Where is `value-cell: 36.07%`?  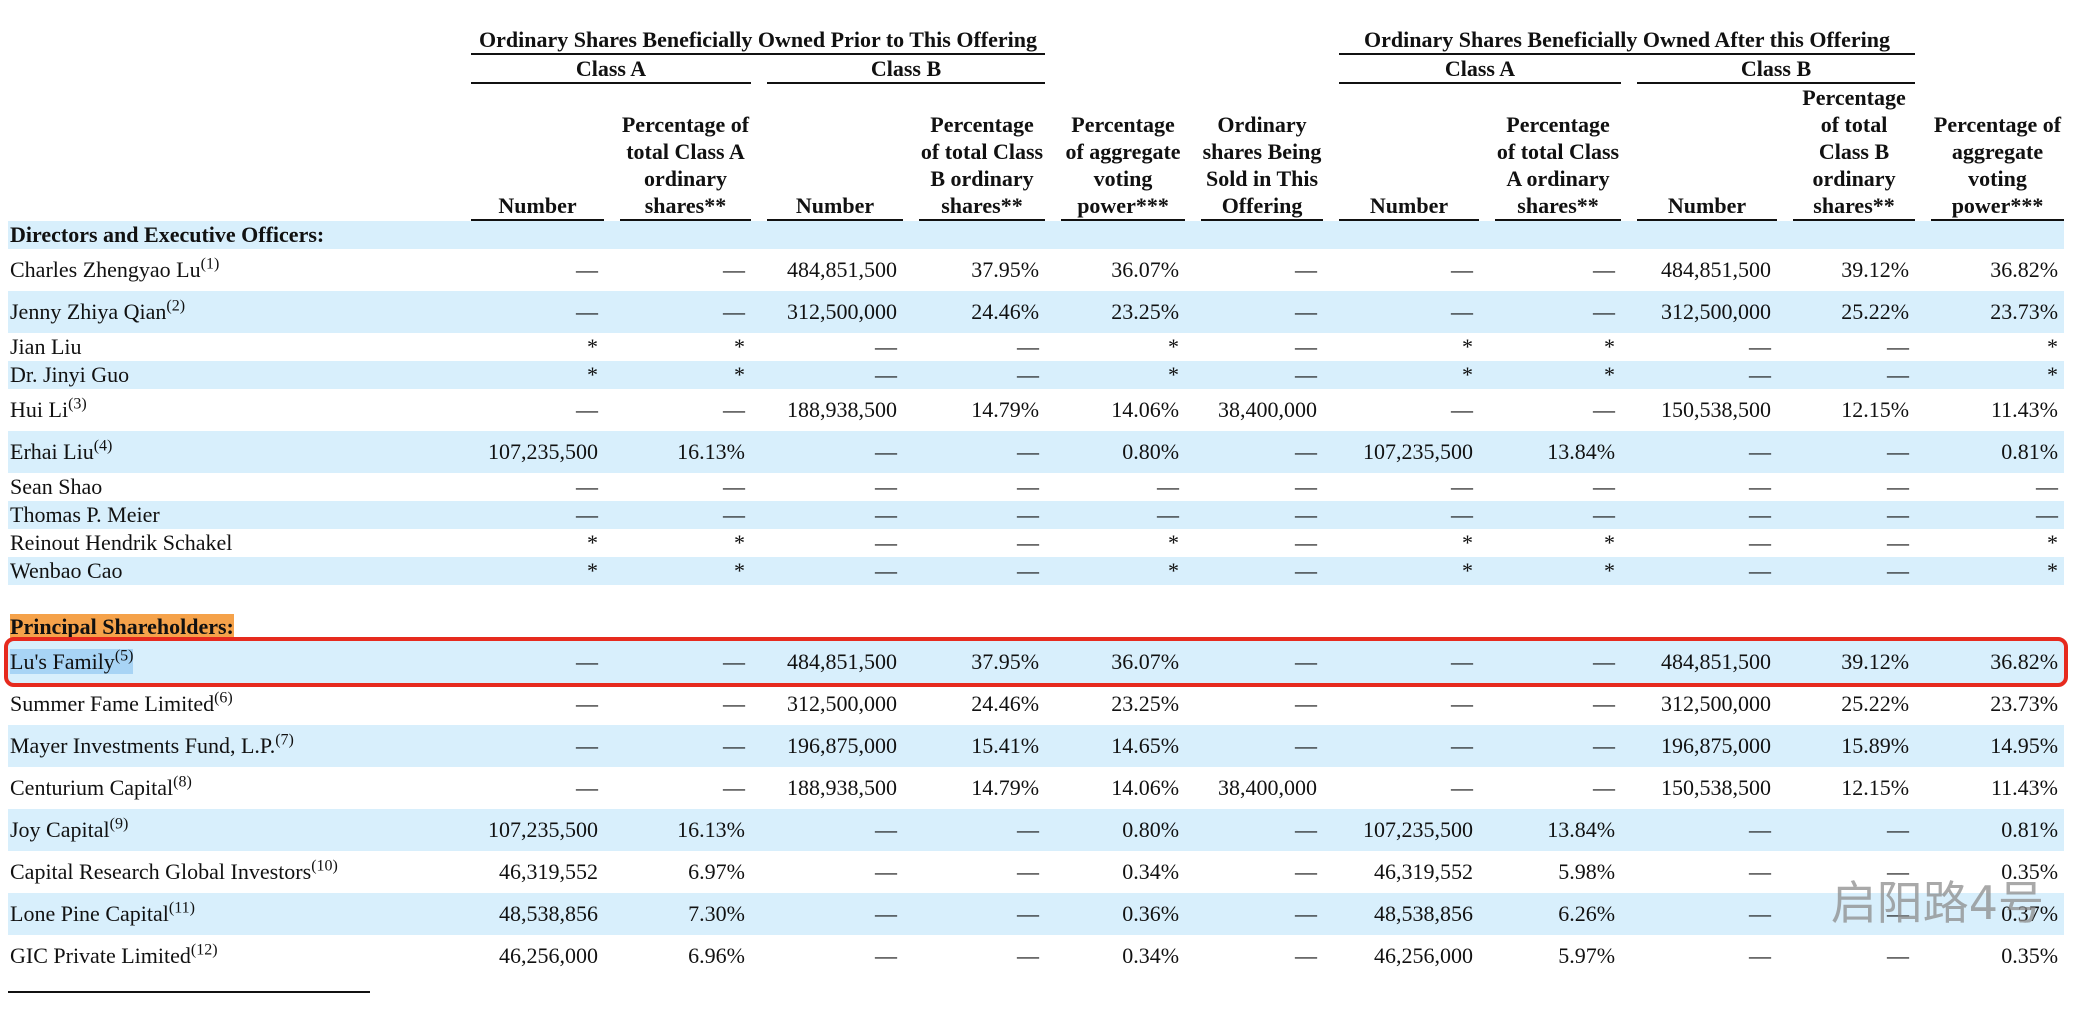 value-cell: 36.07% is located at coordinates (1115, 662).